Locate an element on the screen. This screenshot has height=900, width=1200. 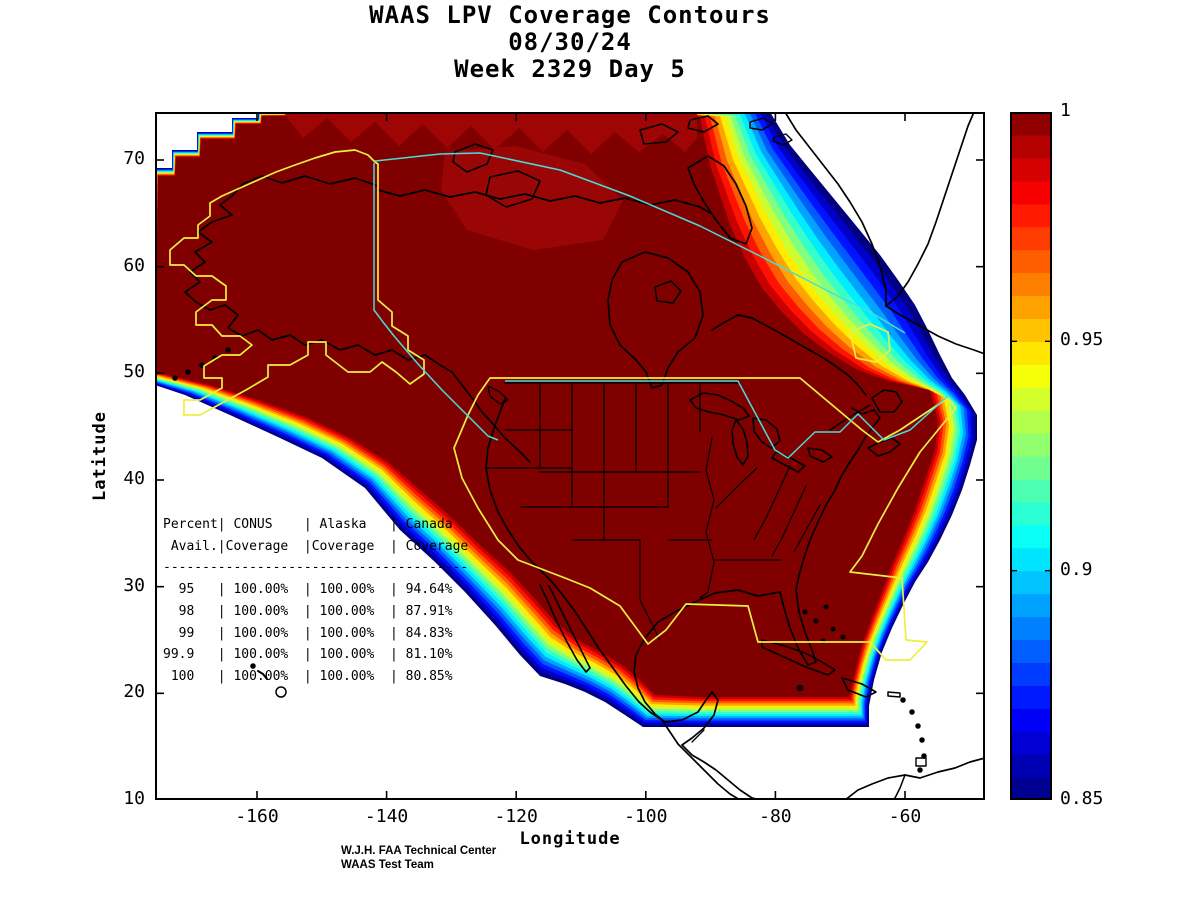
colorbar-tick-label: 0.9 is located at coordinates (1076, 569).